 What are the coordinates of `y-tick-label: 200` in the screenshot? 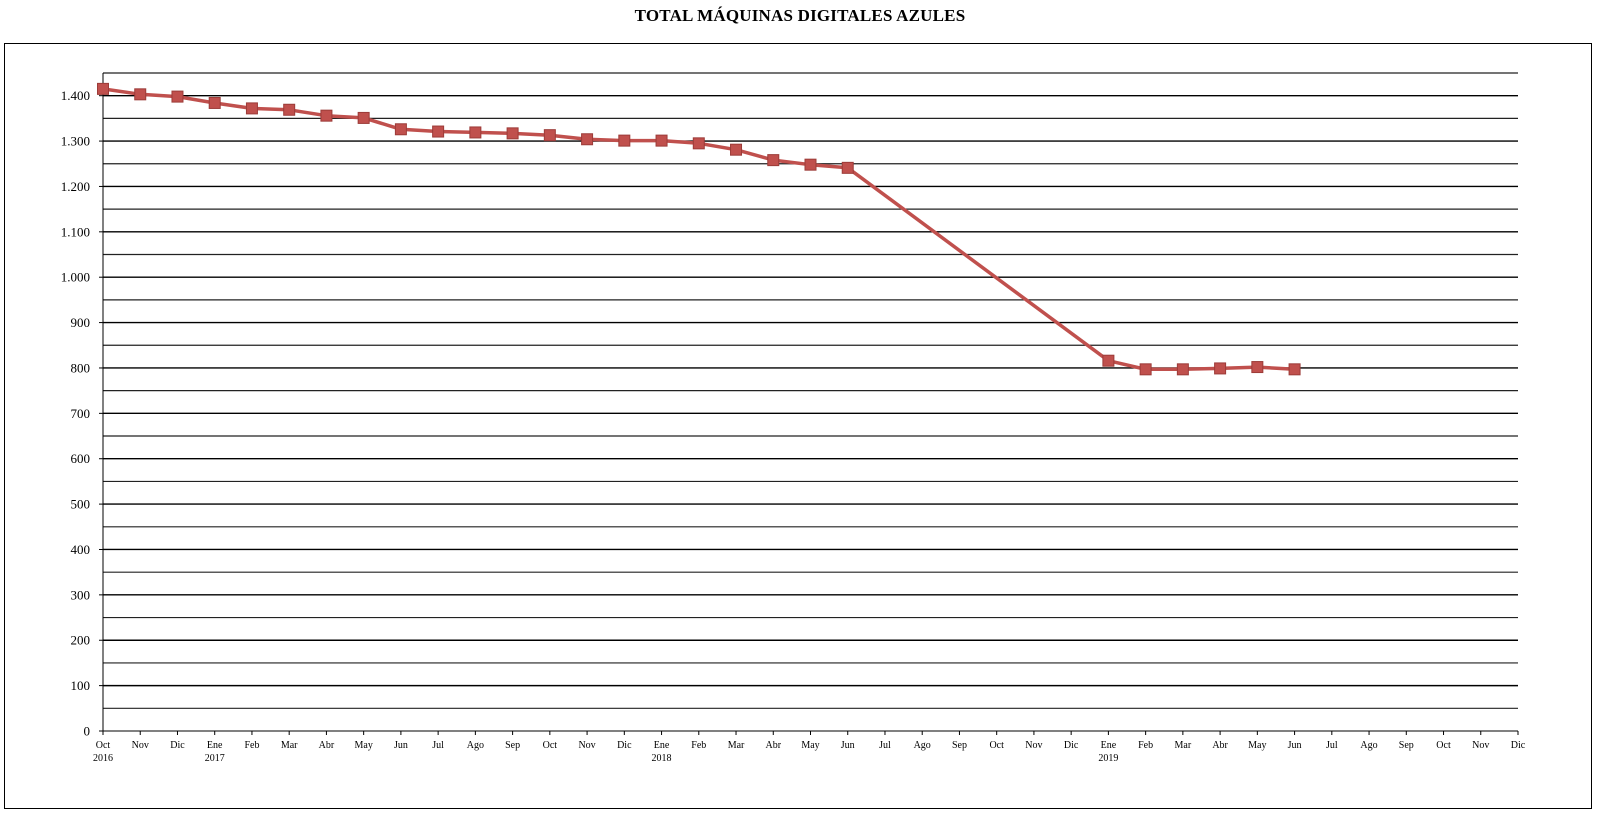 It's located at (81, 640).